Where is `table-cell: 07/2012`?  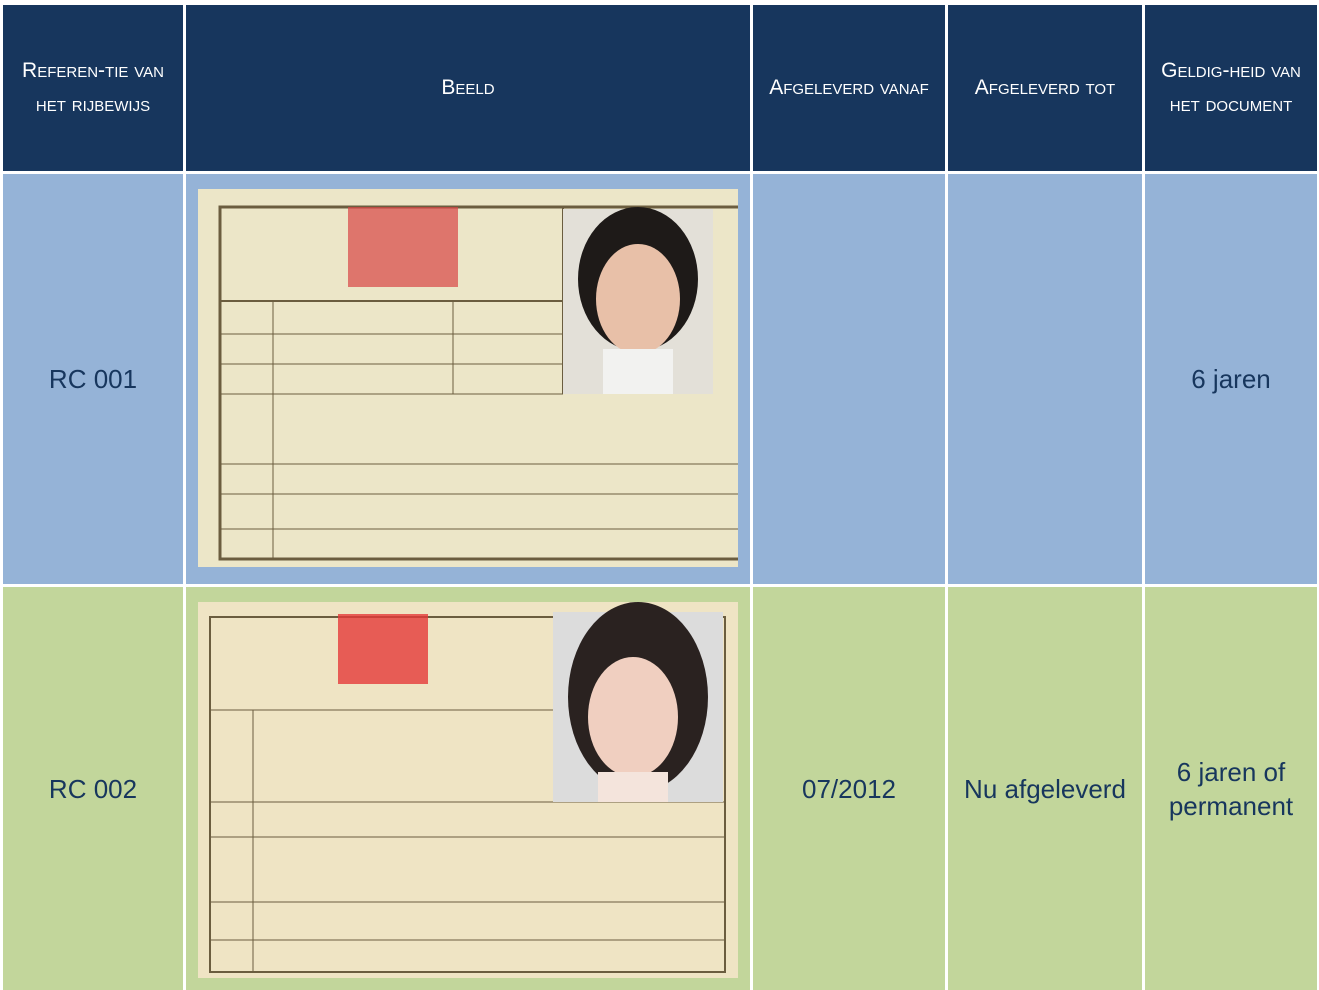
table-cell: 07/2012 is located at coordinates (849, 788).